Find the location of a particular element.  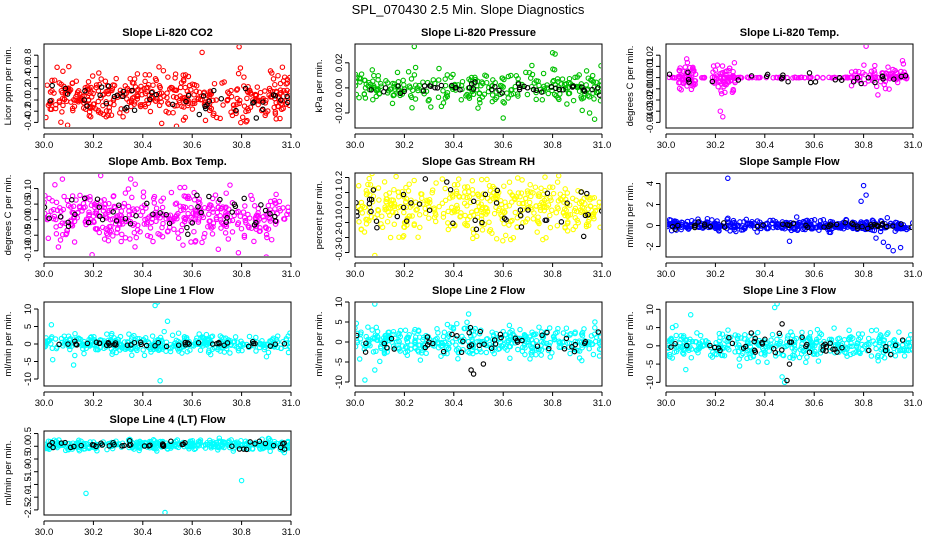

plot-box is located at coordinates (167, 86).